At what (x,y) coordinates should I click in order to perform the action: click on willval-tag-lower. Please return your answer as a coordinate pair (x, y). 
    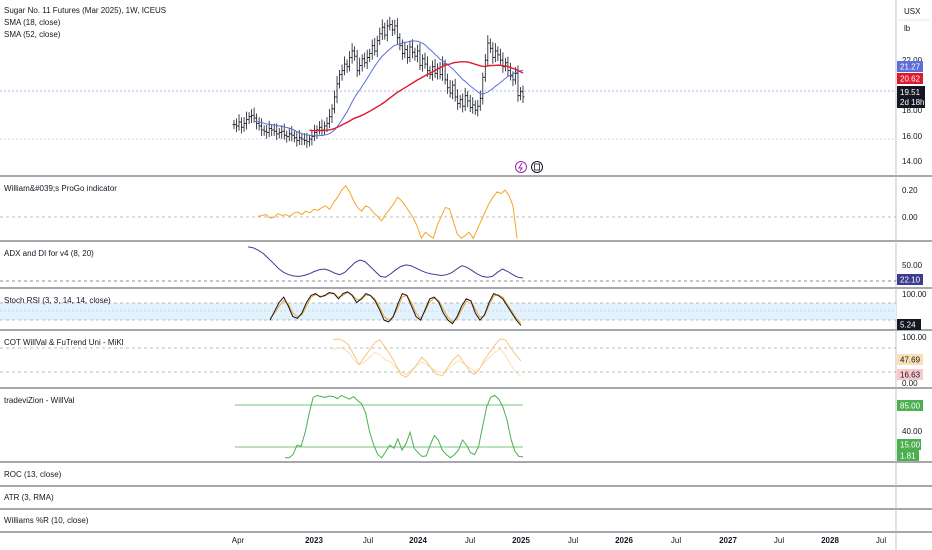
    Looking at the image, I should click on (909, 444).